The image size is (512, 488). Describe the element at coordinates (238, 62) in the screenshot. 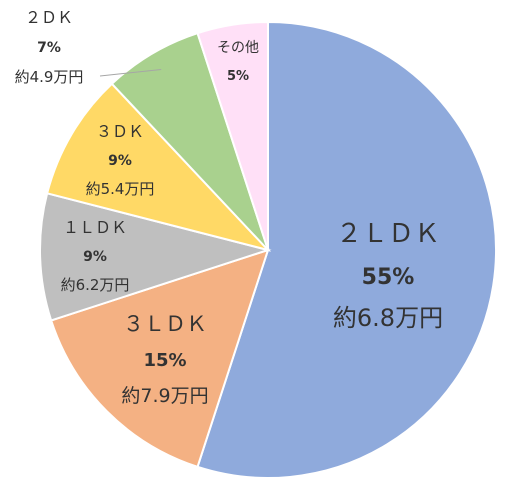

I see `label-other: その他 5%` at that location.